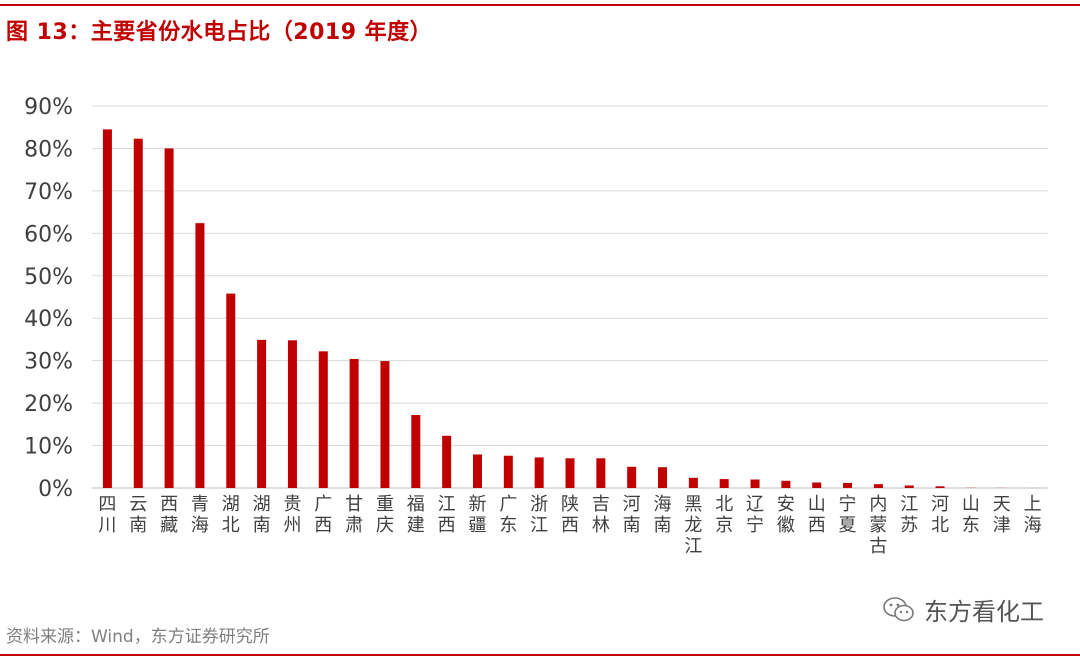  What do you see at coordinates (984, 612) in the screenshot?
I see `watermark-text: 东方看化工` at bounding box center [984, 612].